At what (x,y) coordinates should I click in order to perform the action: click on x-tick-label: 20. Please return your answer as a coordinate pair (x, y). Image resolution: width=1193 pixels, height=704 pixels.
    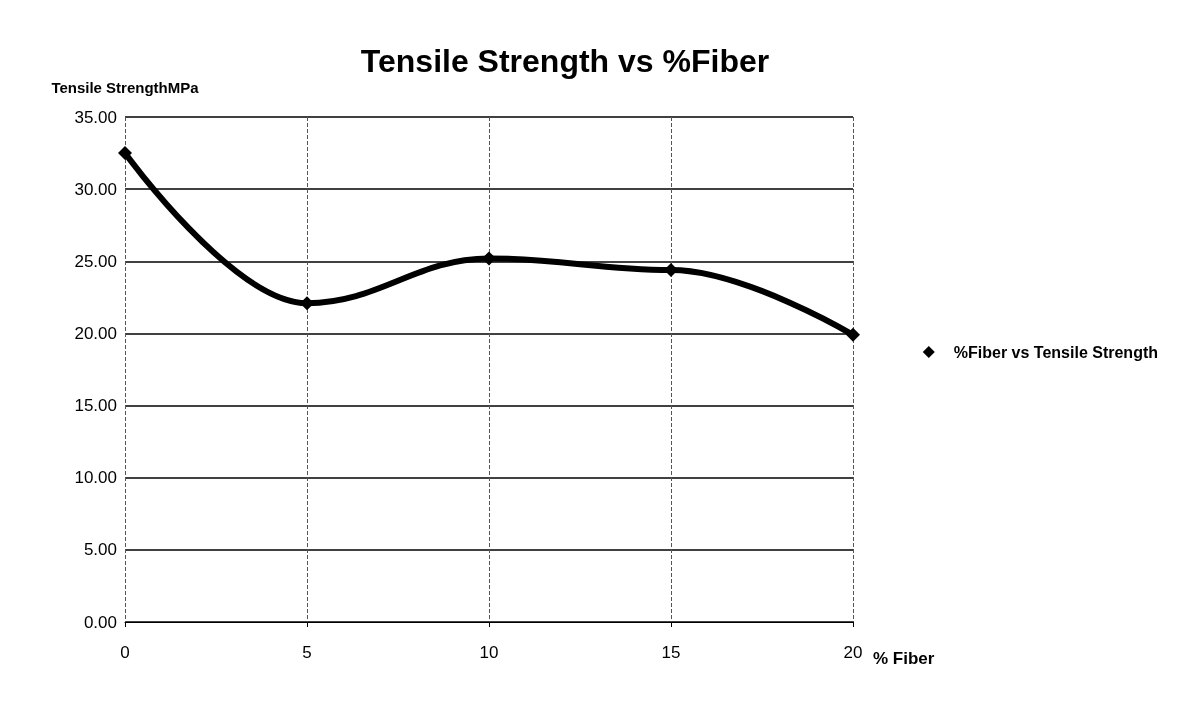
    Looking at the image, I should click on (853, 652).